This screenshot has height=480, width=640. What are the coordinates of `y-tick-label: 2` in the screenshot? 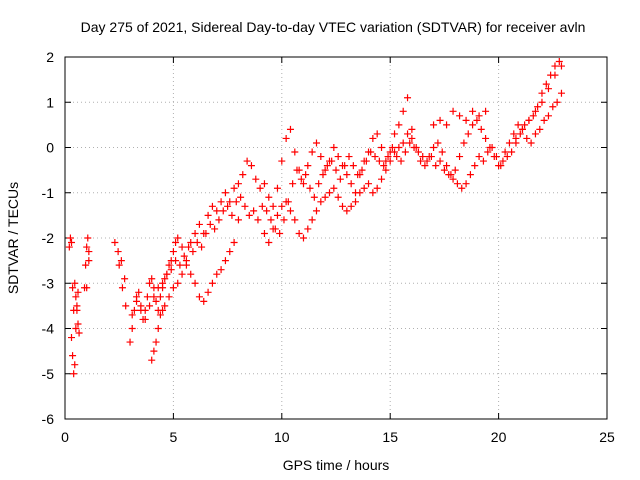 It's located at (50, 57).